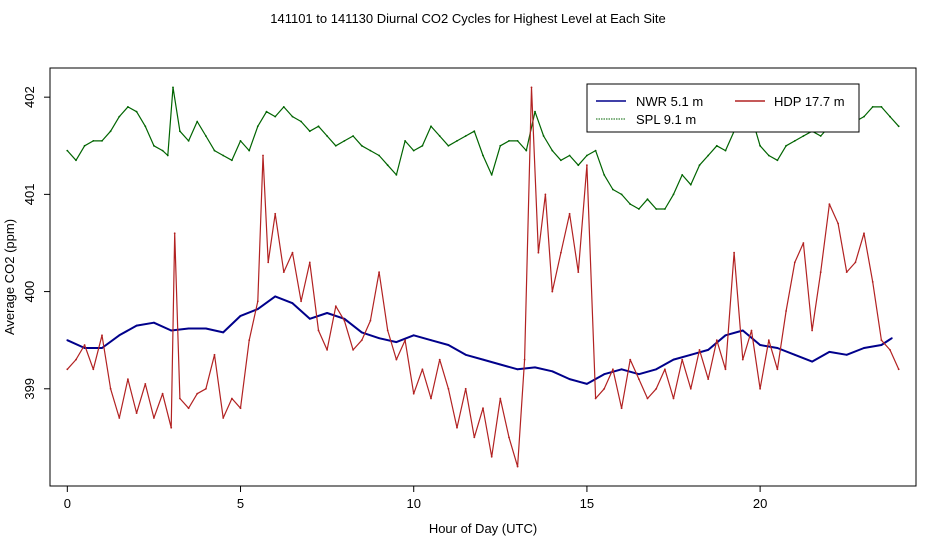 The image size is (936, 540). What do you see at coordinates (413, 503) in the screenshot?
I see `x-tick-label: 10` at bounding box center [413, 503].